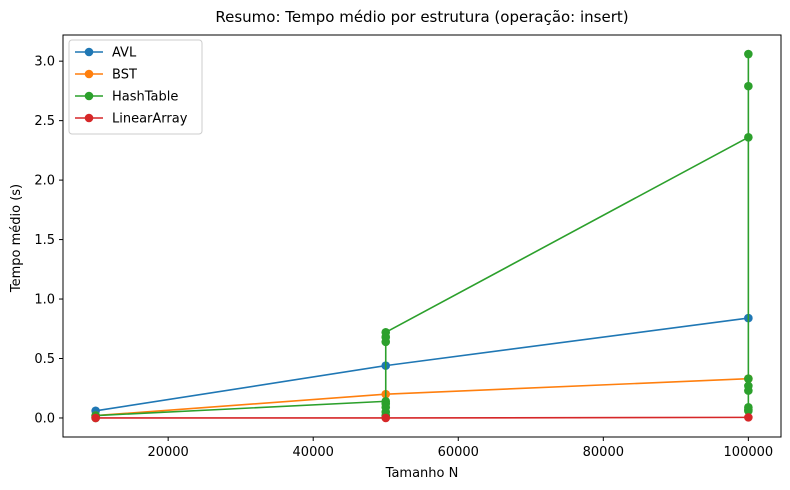  I want to click on y-tick-label: 0.0, so click(44, 418).